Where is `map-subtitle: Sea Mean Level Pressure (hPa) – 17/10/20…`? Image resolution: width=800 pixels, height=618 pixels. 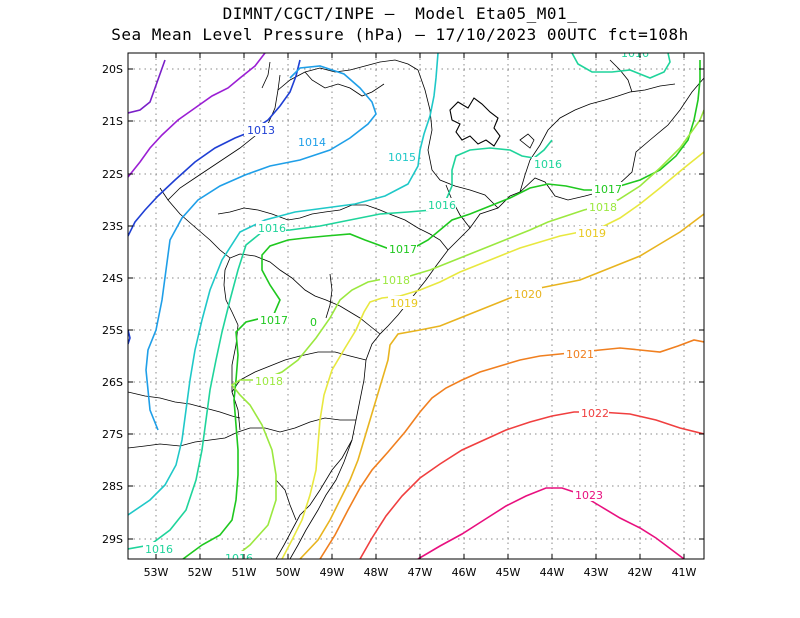
map-subtitle: Sea Mean Level Pressure (hPa) – 17/10/20… is located at coordinates (400, 34).